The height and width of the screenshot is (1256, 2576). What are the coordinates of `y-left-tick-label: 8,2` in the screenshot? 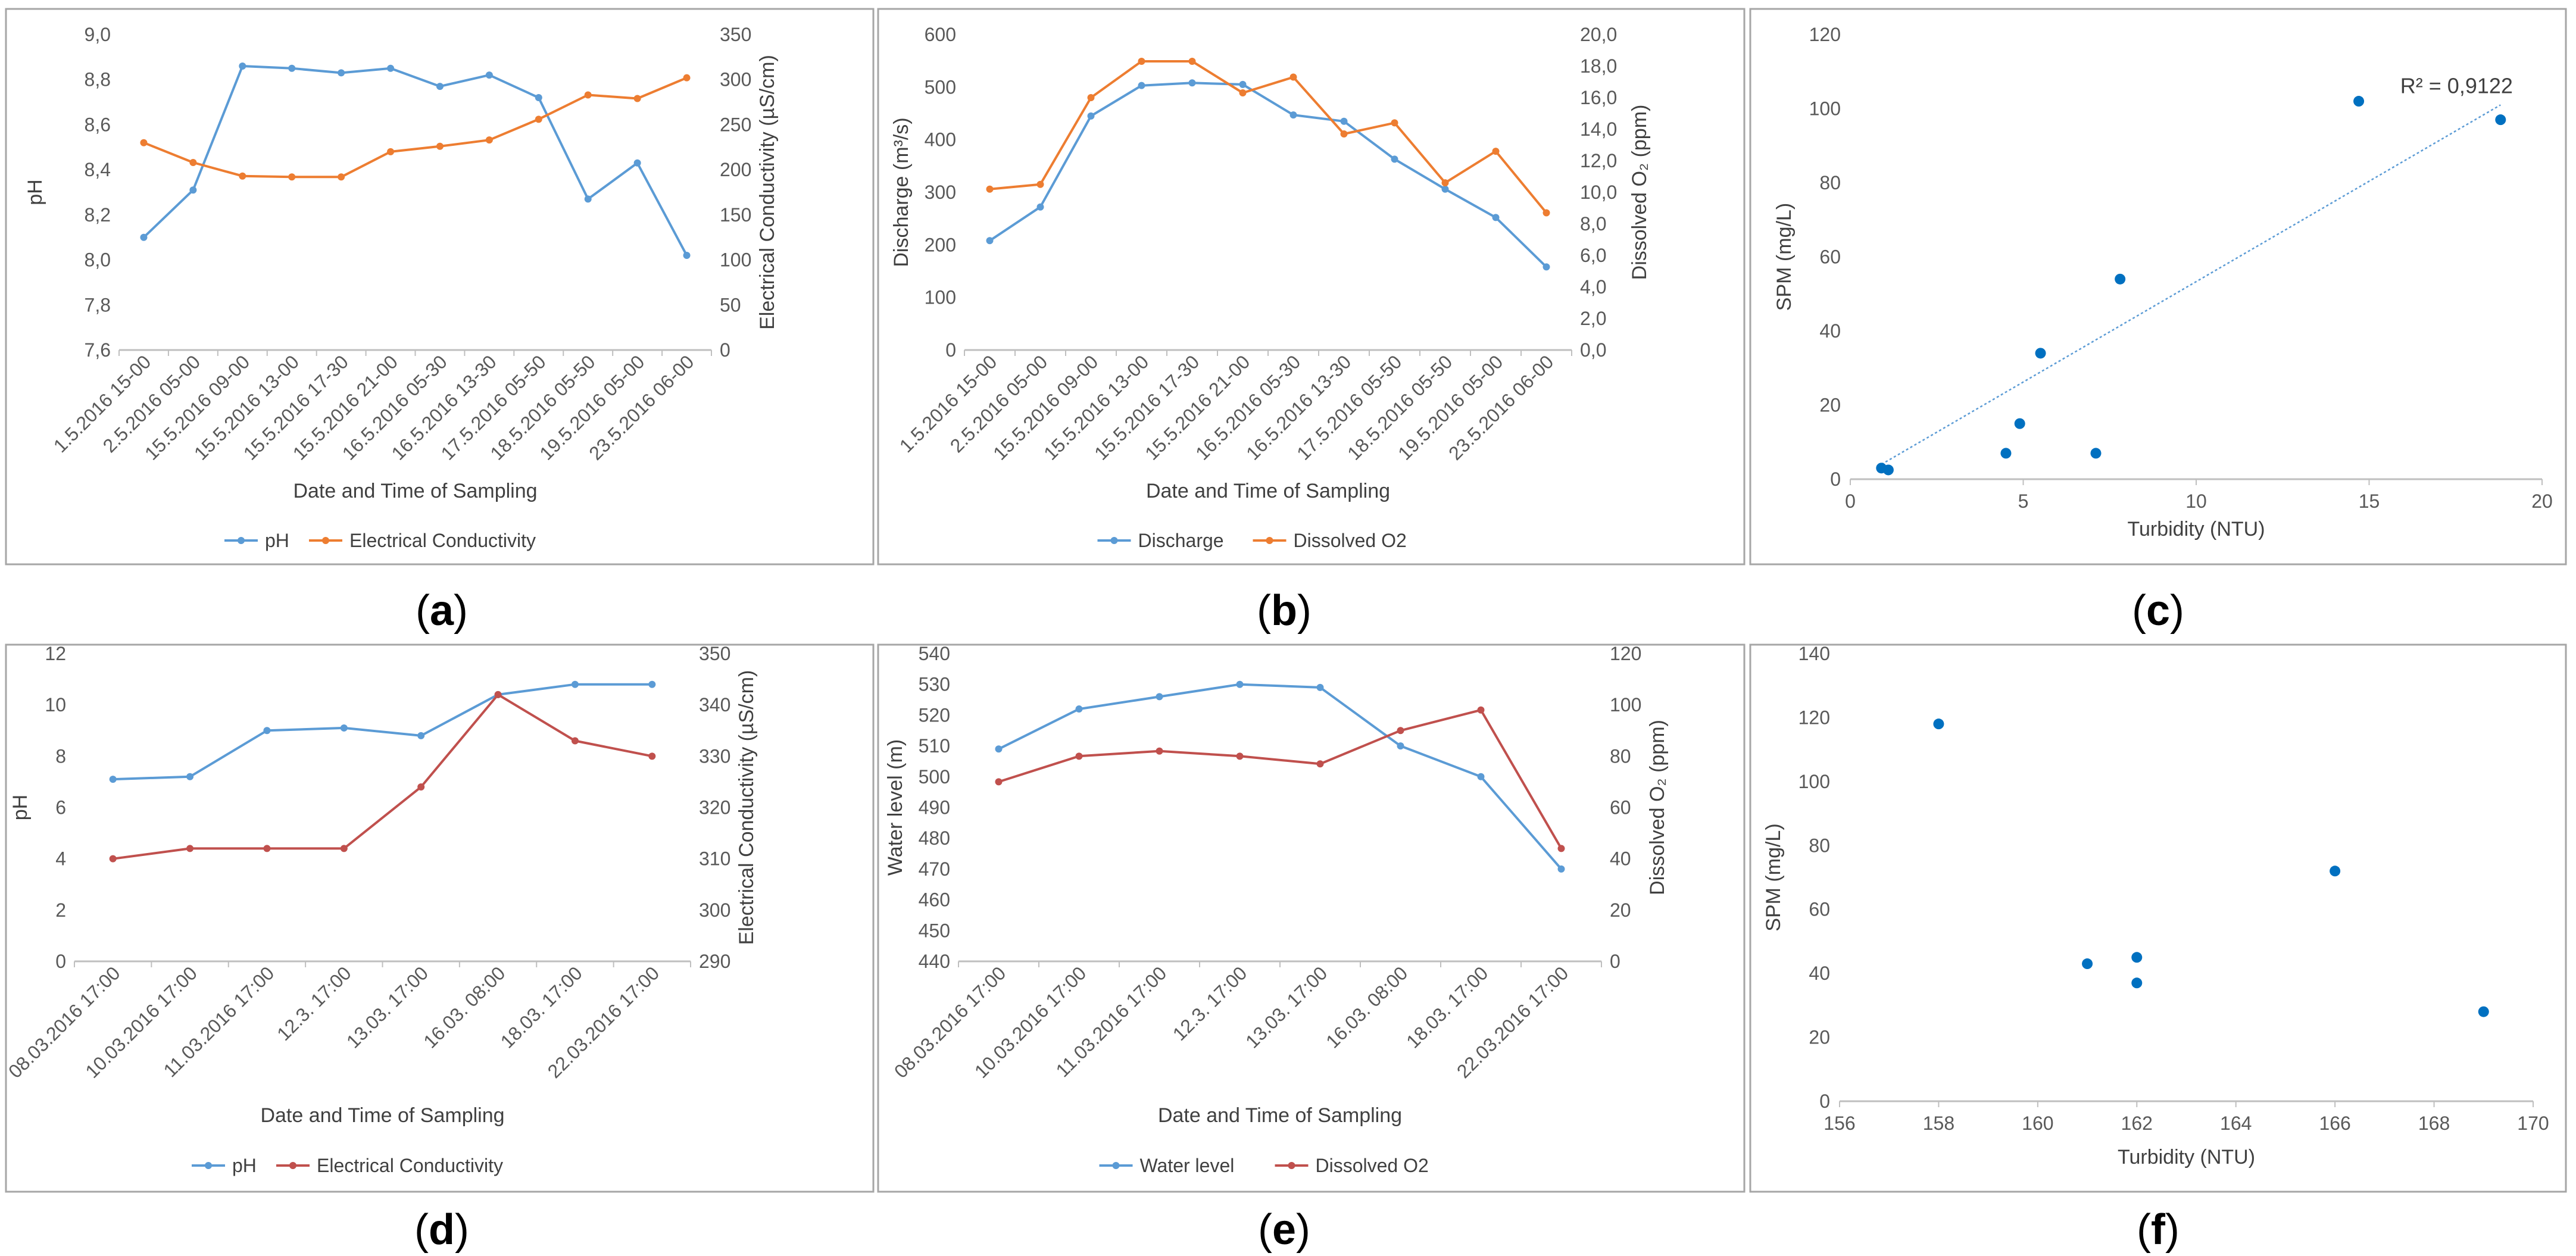 It's located at (98, 215).